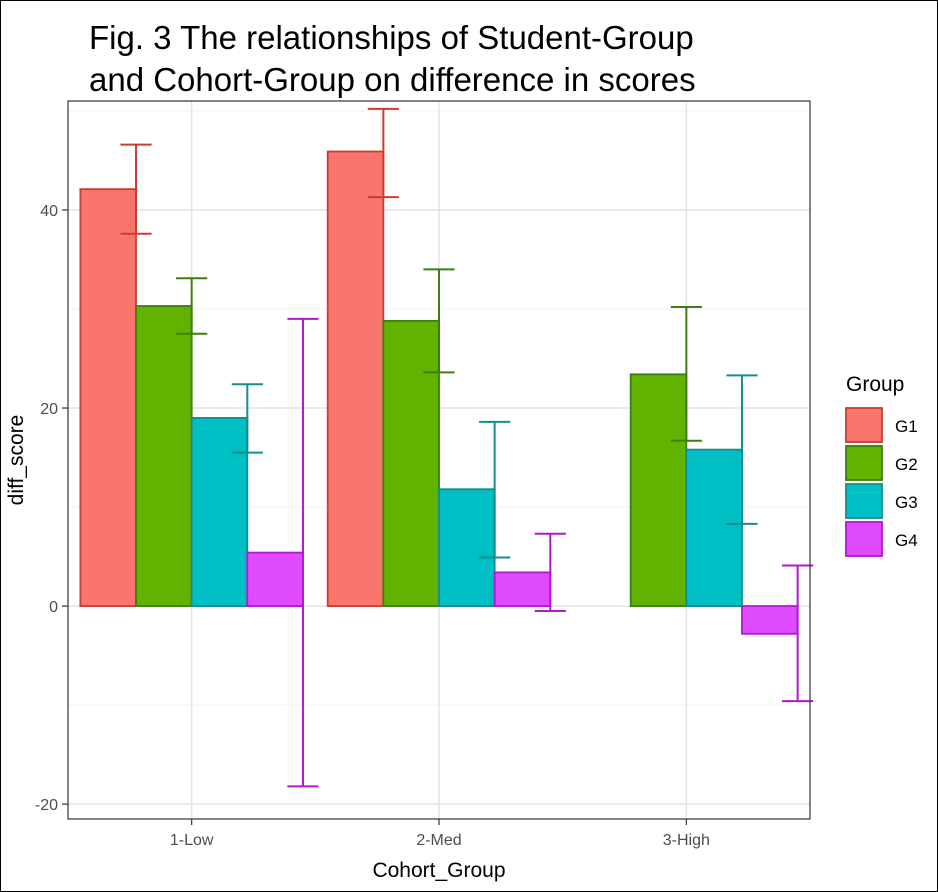 Image resolution: width=938 pixels, height=892 pixels. What do you see at coordinates (906, 464) in the screenshot?
I see `legend-label-g2: G2` at bounding box center [906, 464].